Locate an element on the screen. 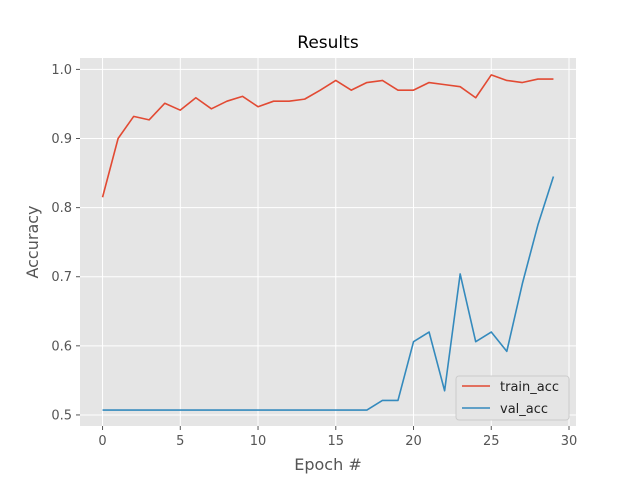  chart-title: Results is located at coordinates (328, 43).